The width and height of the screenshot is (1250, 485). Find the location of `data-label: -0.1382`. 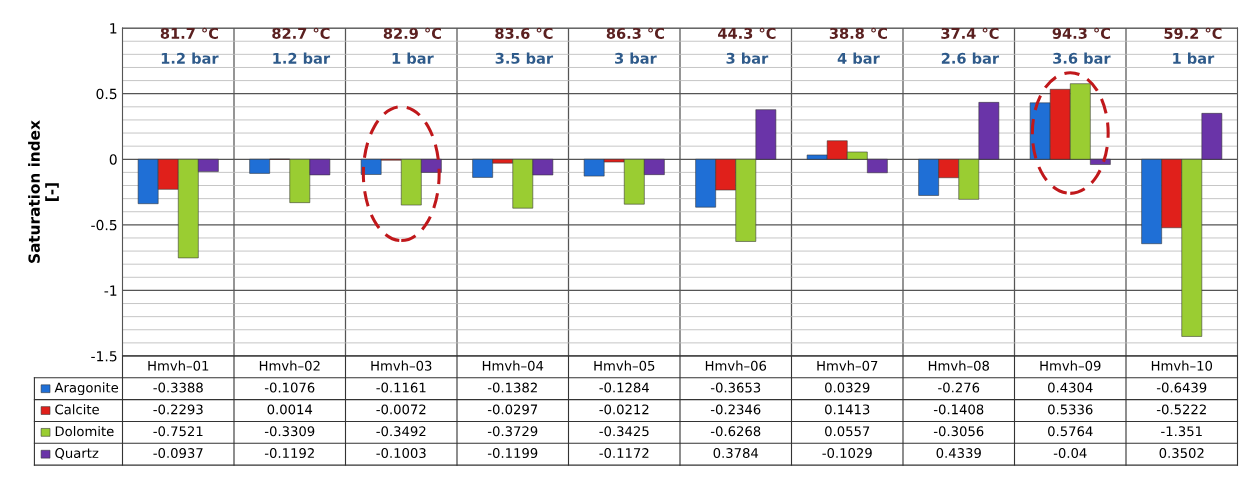

data-label: -0.1382 is located at coordinates (512, 387).